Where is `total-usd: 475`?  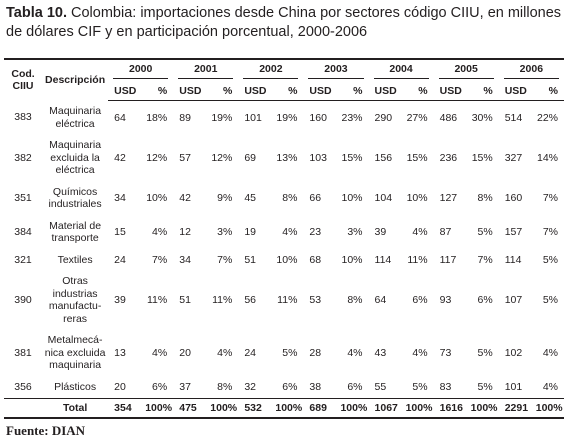 total-usd: 475 is located at coordinates (191, 407).